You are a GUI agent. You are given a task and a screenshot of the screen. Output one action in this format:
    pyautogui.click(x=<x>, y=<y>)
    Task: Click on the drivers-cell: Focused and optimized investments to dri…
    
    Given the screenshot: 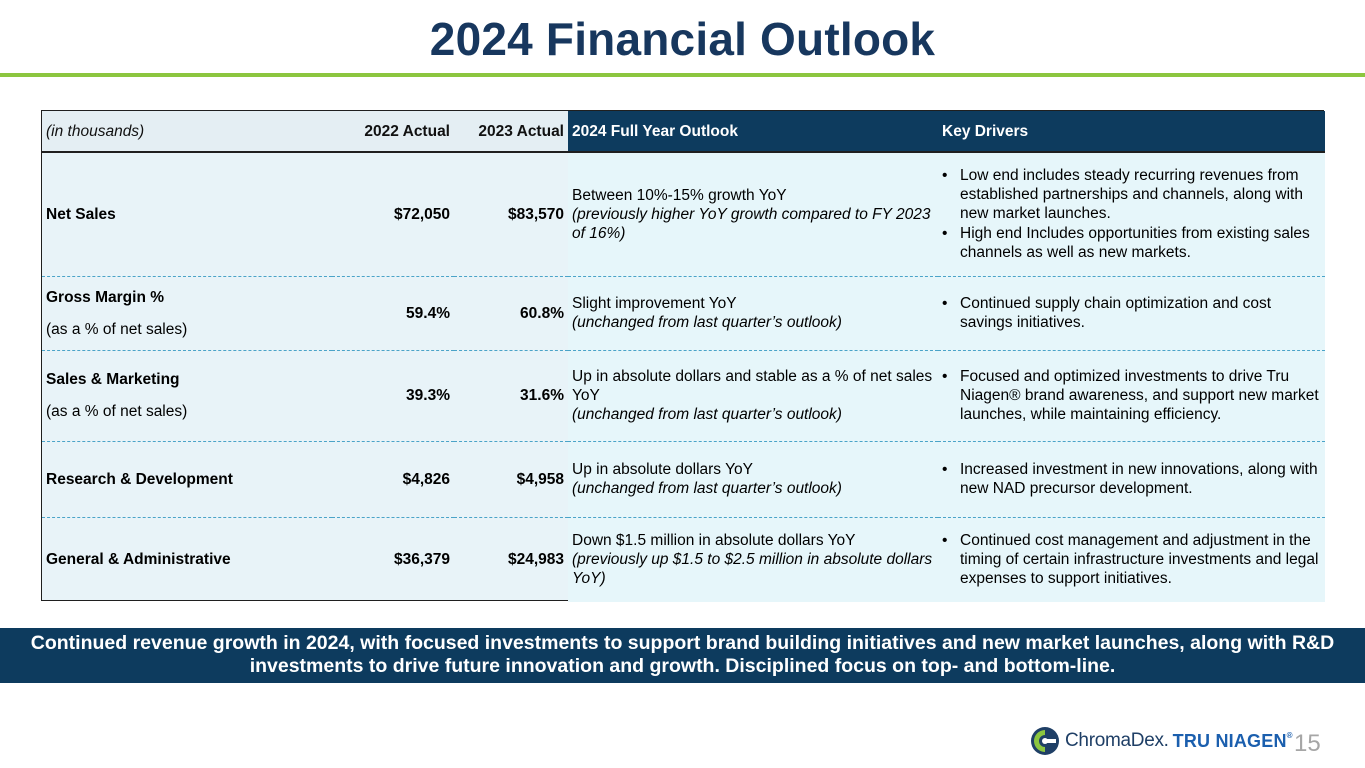 What is the action you would take?
    pyautogui.click(x=1131, y=395)
    